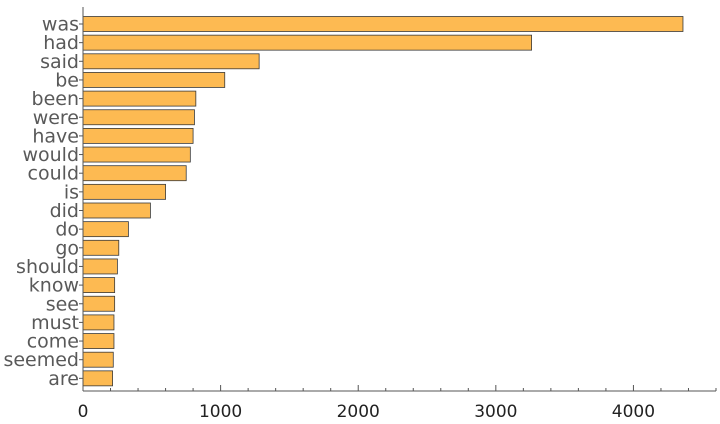 The height and width of the screenshot is (424, 720). What do you see at coordinates (55, 99) in the screenshot?
I see `category-label-been: been` at bounding box center [55, 99].